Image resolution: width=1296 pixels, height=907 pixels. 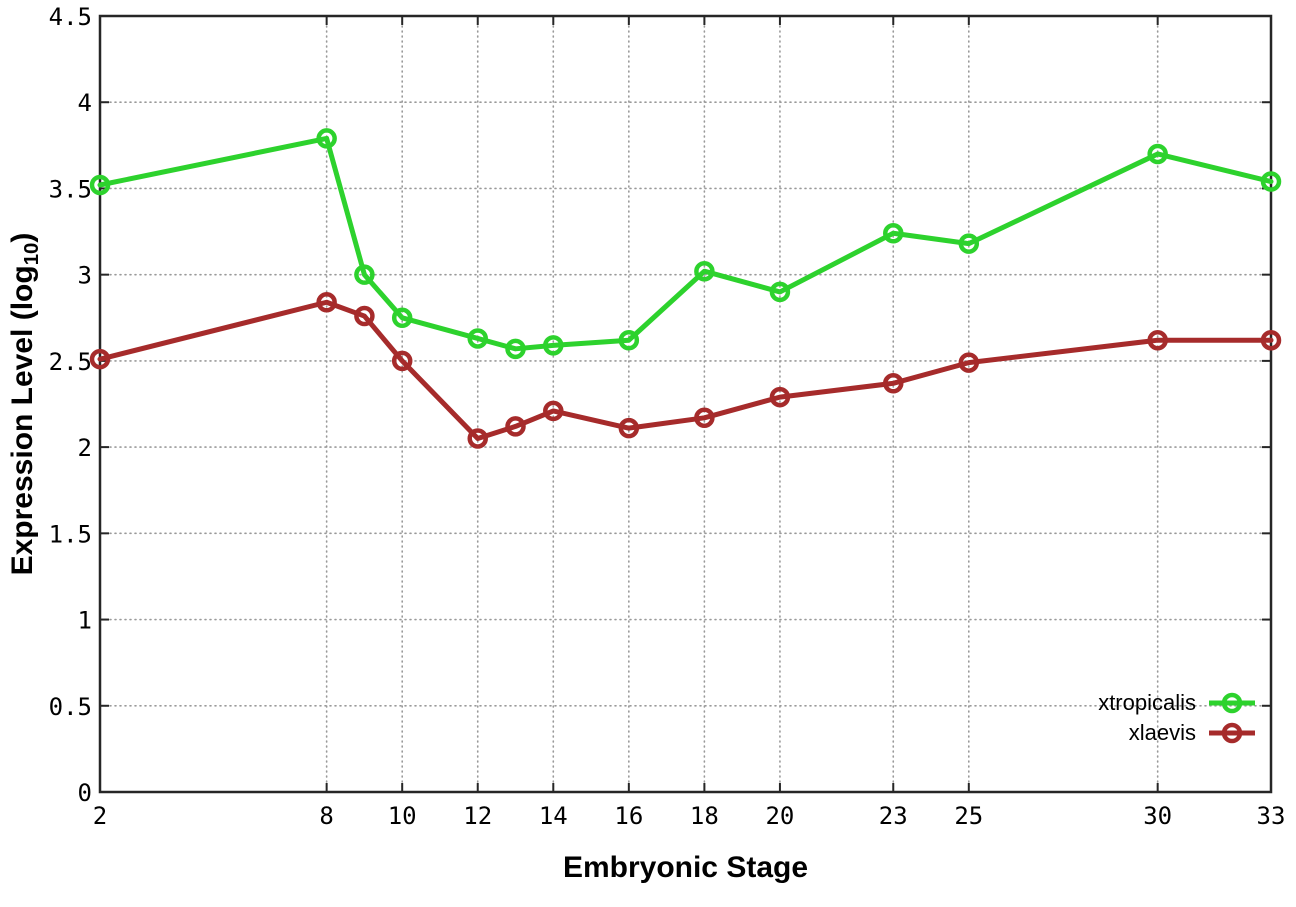 I want to click on x-tick-label: 33, so click(x=1271, y=816).